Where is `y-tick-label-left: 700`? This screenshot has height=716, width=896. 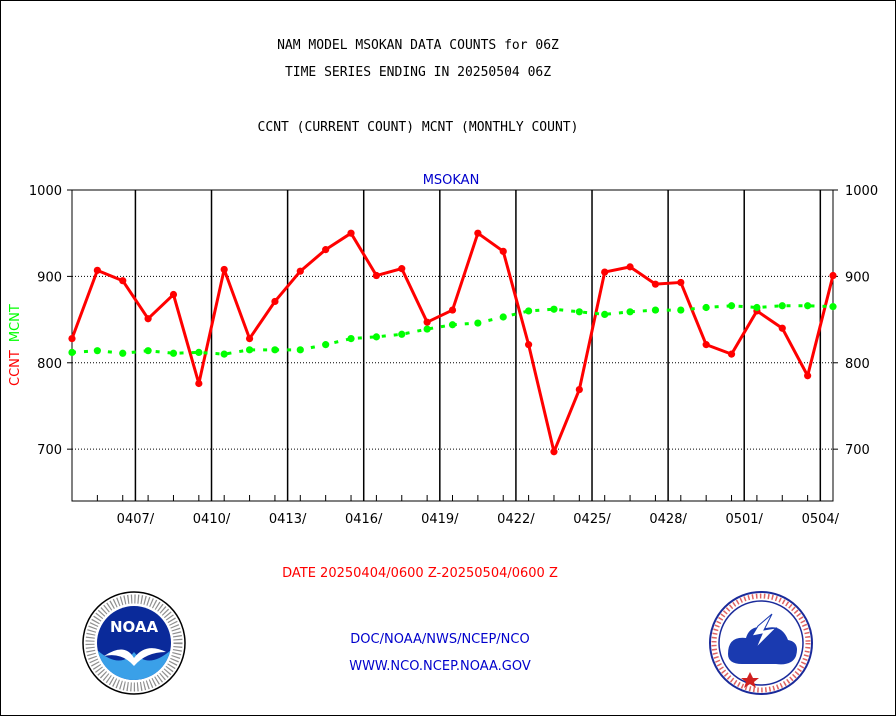
y-tick-label-left: 700 is located at coordinates (49, 450).